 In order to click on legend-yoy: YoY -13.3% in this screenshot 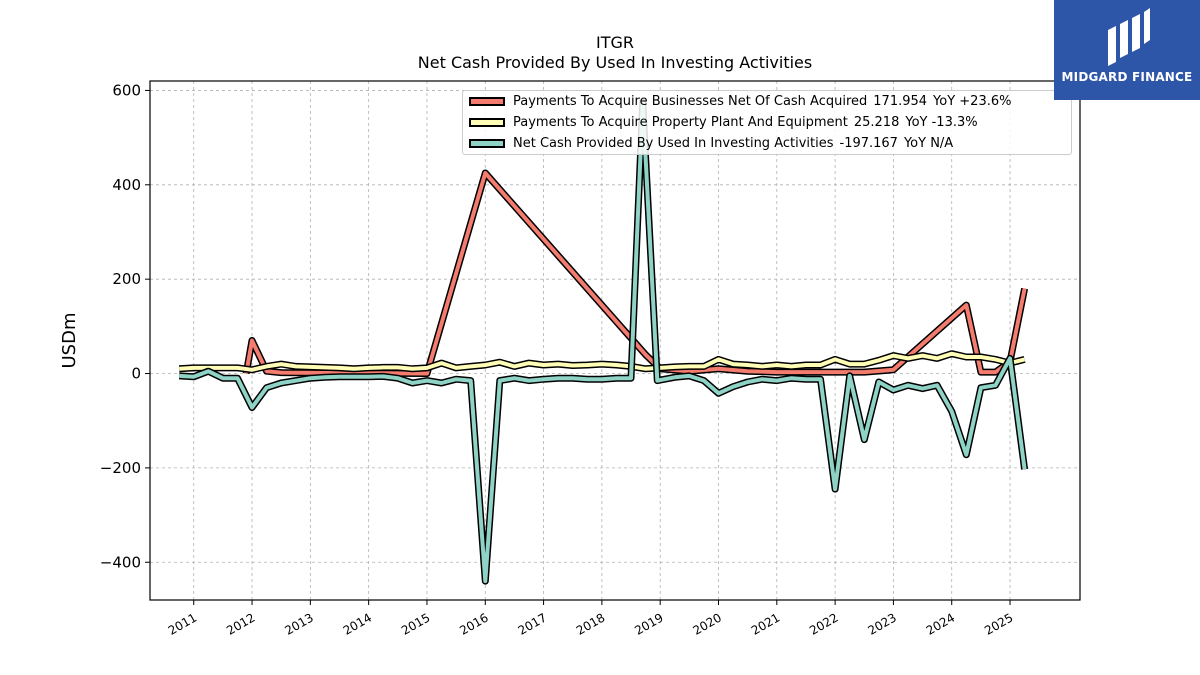, I will do `click(941, 122)`.